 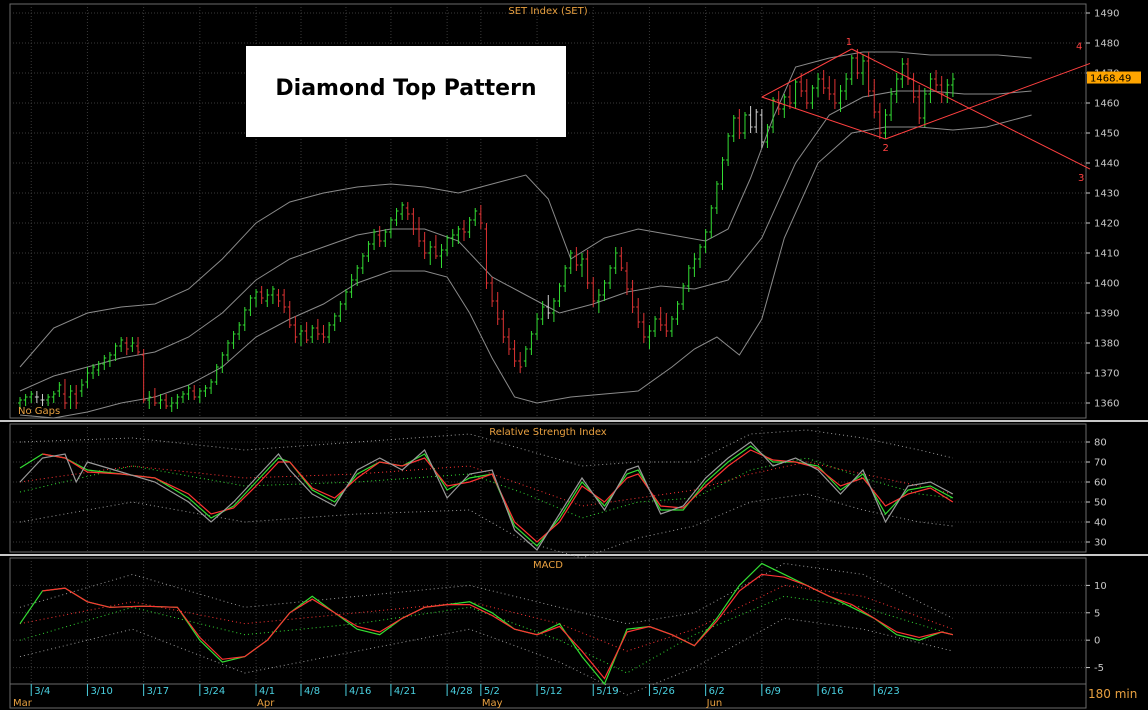 What do you see at coordinates (492, 703) in the screenshot?
I see `month-tick-label: May` at bounding box center [492, 703].